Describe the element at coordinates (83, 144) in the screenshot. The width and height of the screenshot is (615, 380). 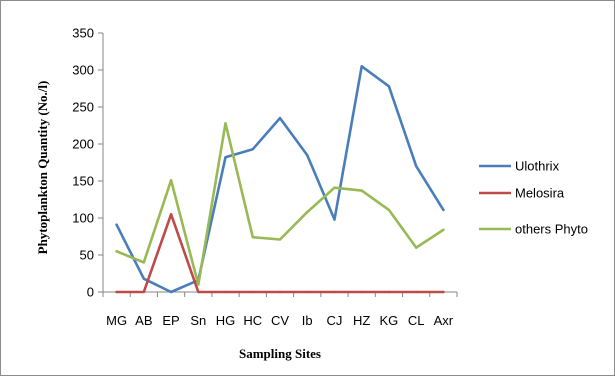
I see `y-tick-label: 200` at that location.